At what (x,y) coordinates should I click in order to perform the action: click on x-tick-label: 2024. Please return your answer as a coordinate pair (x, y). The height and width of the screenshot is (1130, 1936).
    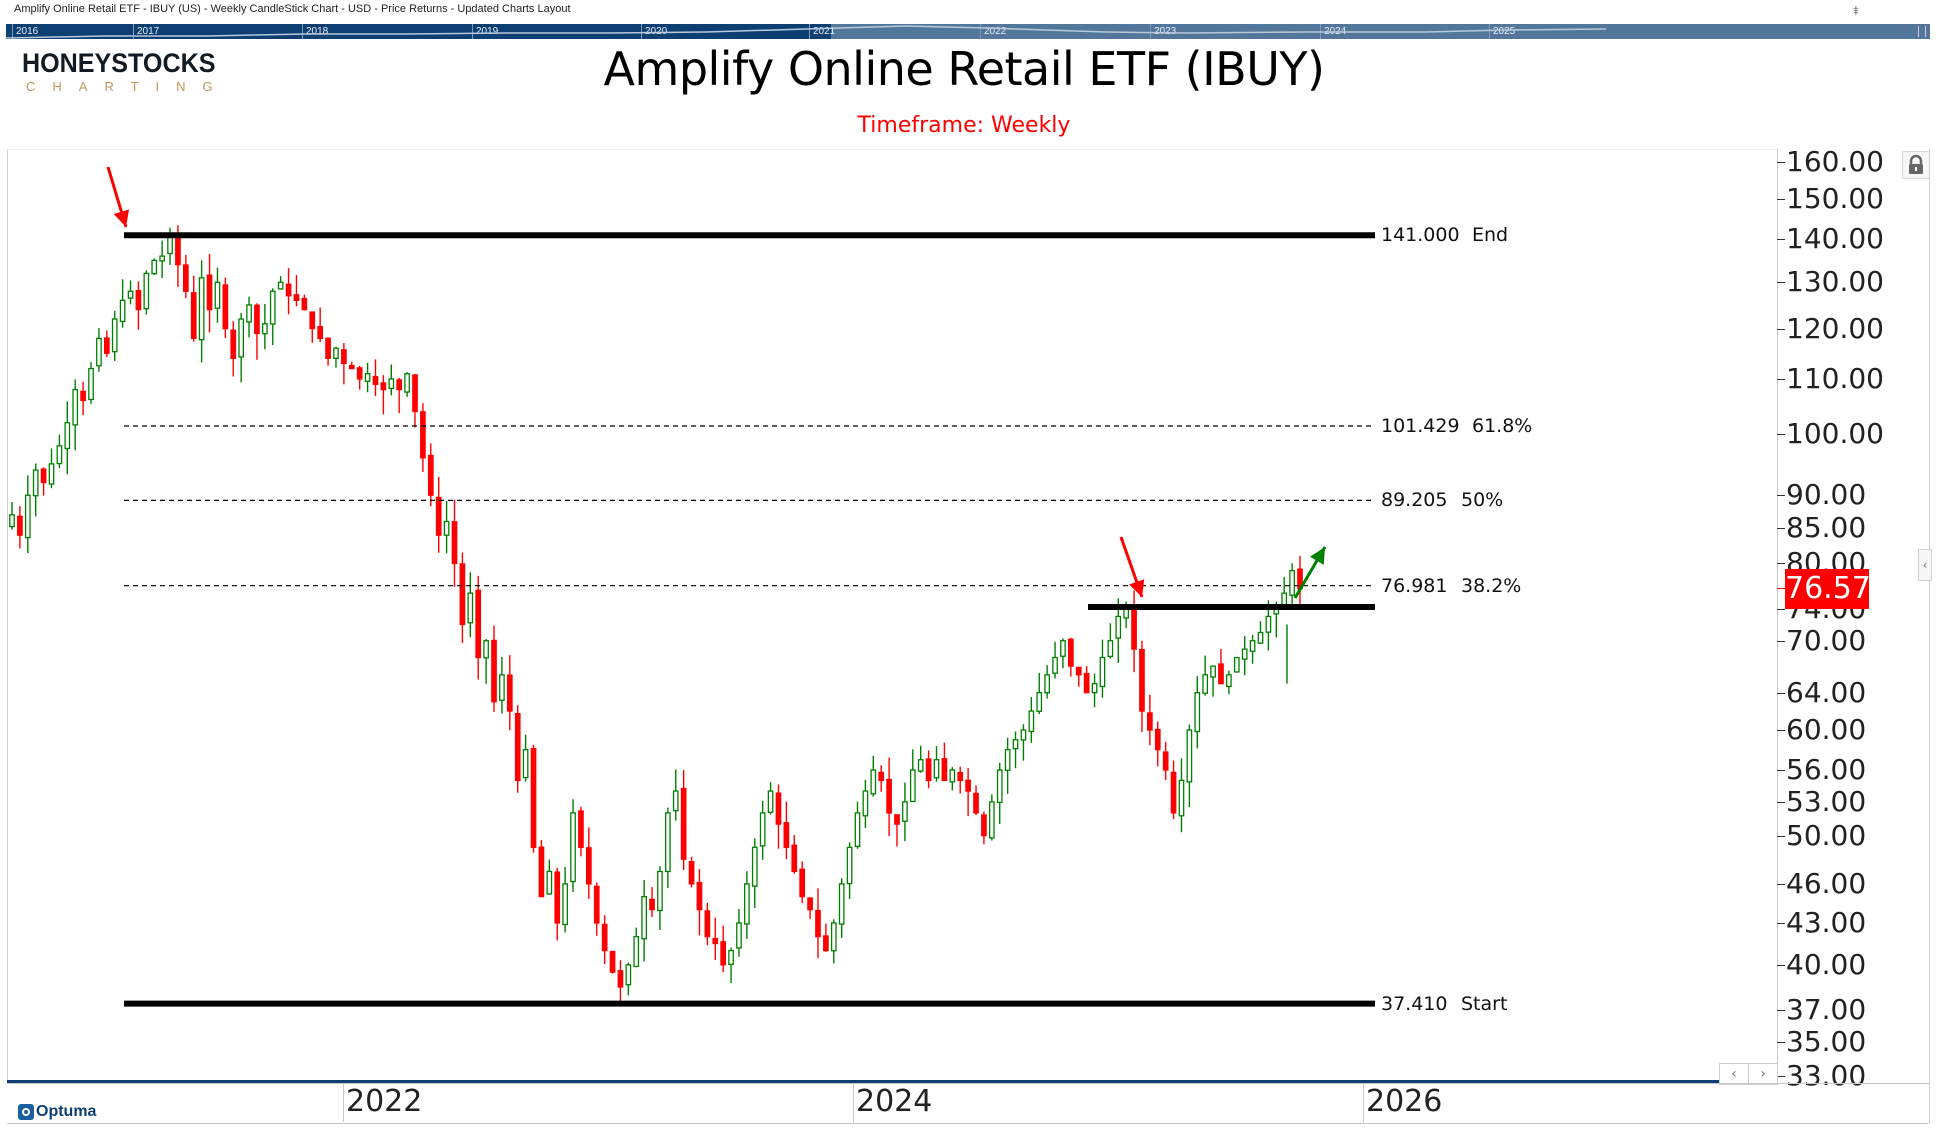
    Looking at the image, I should click on (894, 1101).